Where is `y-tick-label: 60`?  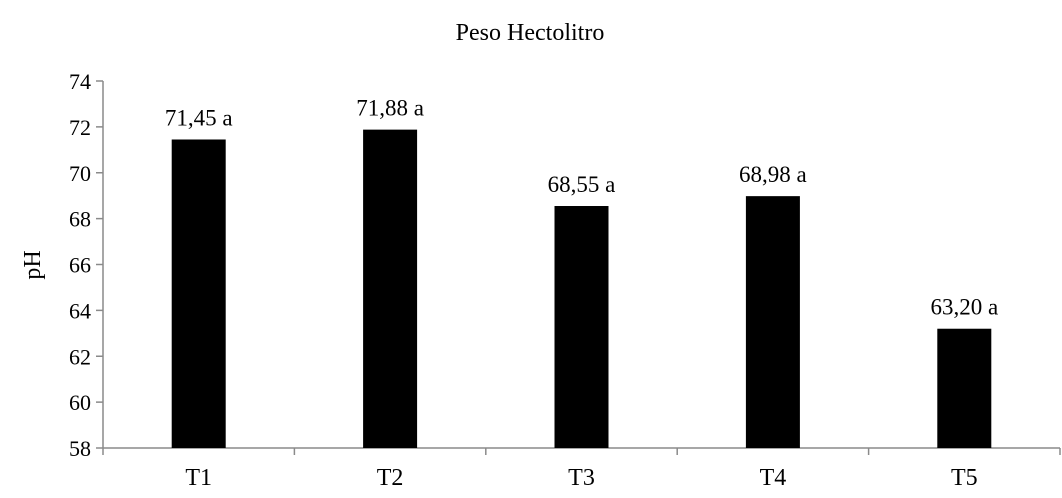
y-tick-label: 60 is located at coordinates (80, 402).